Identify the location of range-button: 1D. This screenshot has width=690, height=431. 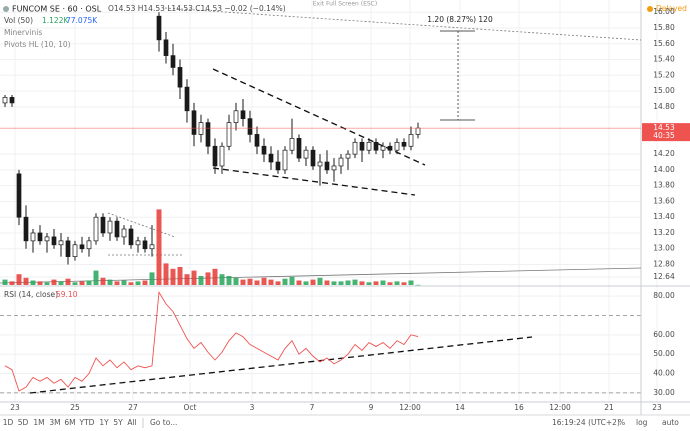
(8, 422).